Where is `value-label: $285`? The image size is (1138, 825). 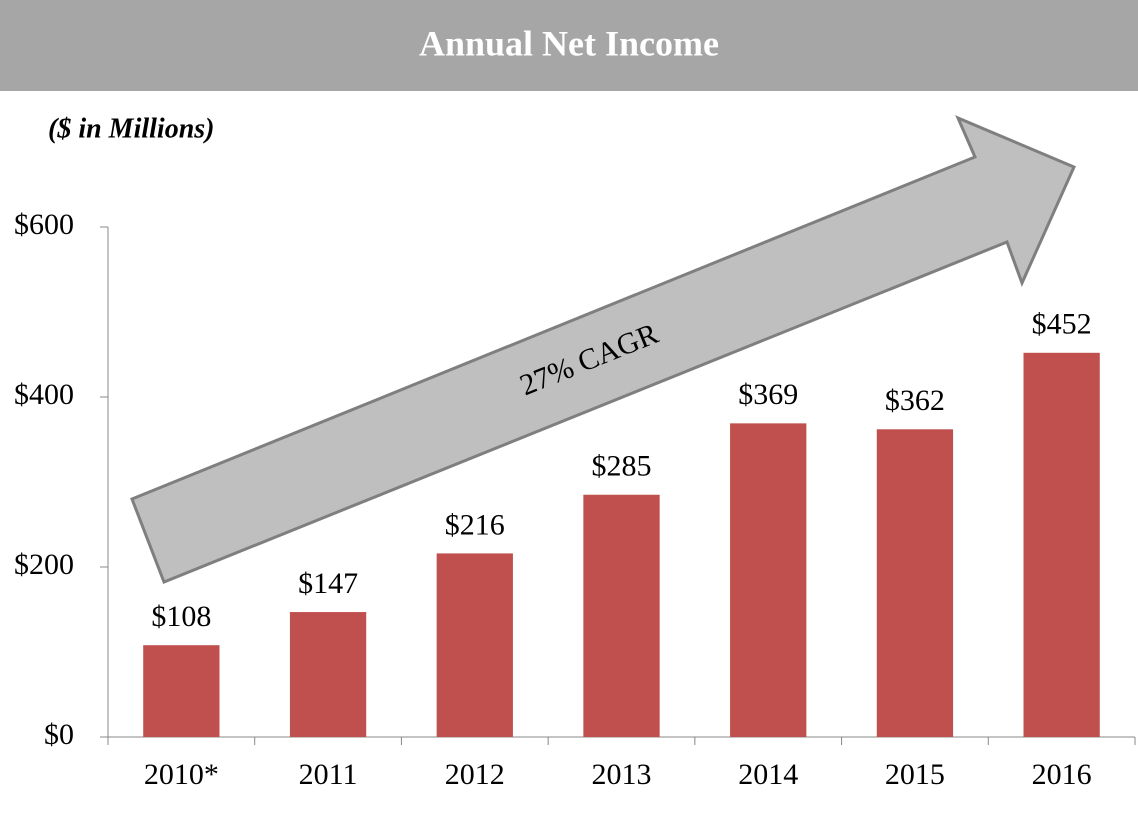
value-label: $285 is located at coordinates (622, 466).